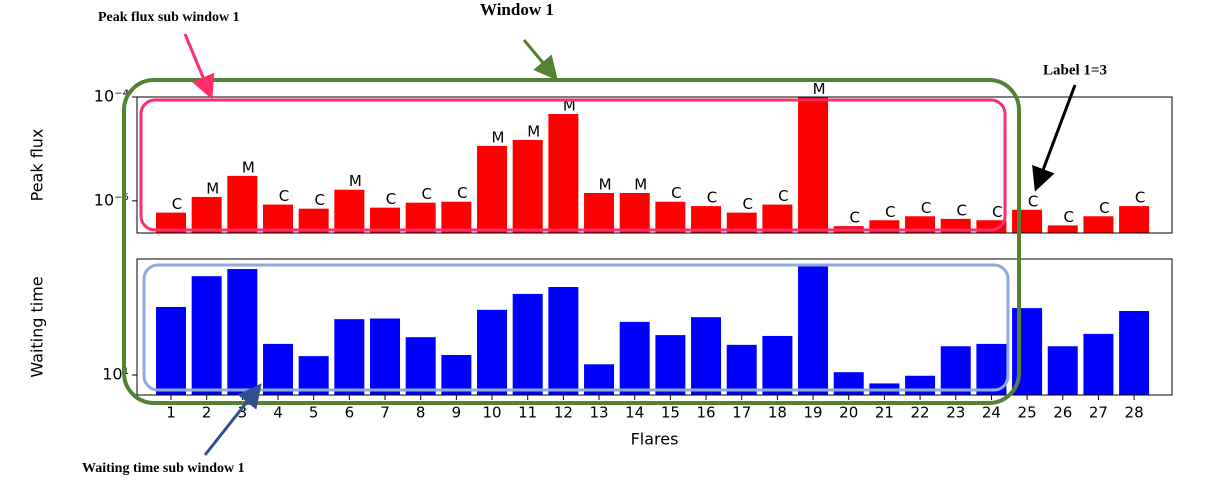 The height and width of the screenshot is (485, 1220). Describe the element at coordinates (1027, 413) in the screenshot. I see `x-tick-label: 25` at that location.